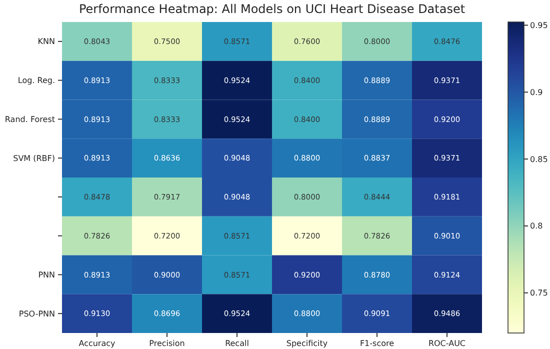  What do you see at coordinates (539, 25) in the screenshot?
I see `color-bar-label: 0.95` at bounding box center [539, 25].